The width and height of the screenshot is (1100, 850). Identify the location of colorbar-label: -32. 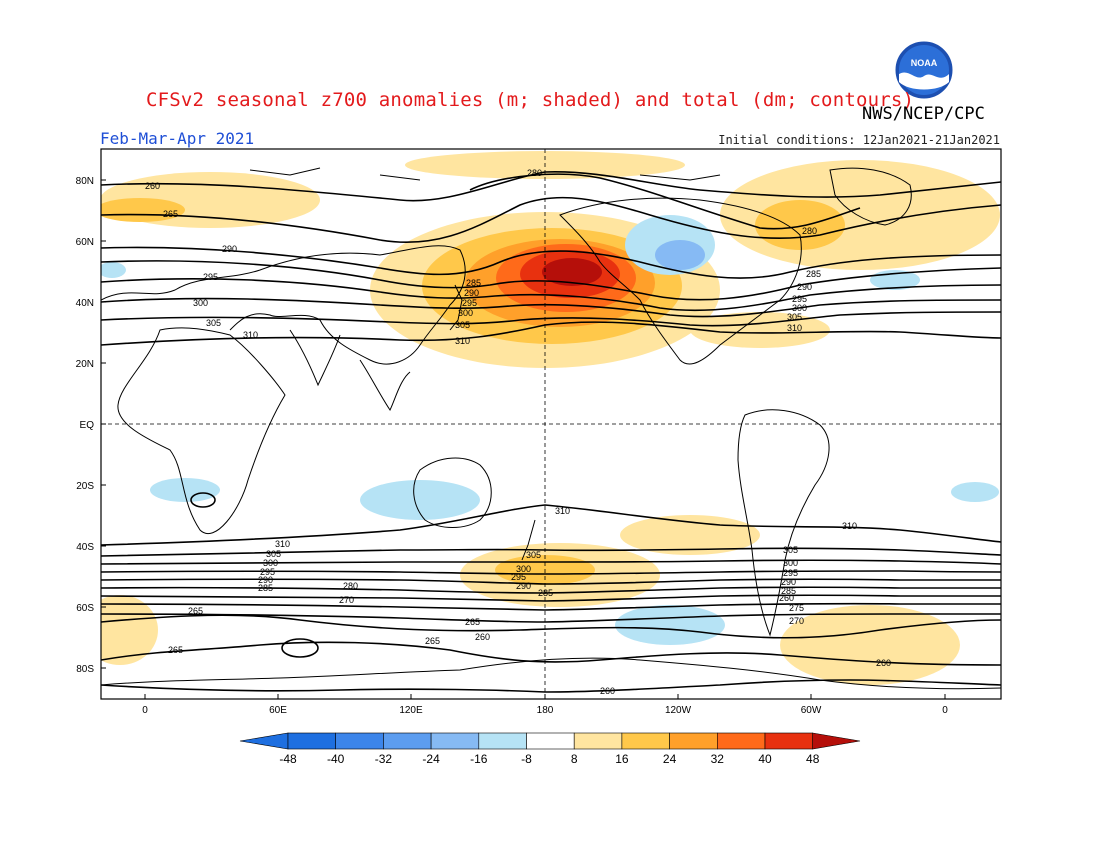
(384, 759).